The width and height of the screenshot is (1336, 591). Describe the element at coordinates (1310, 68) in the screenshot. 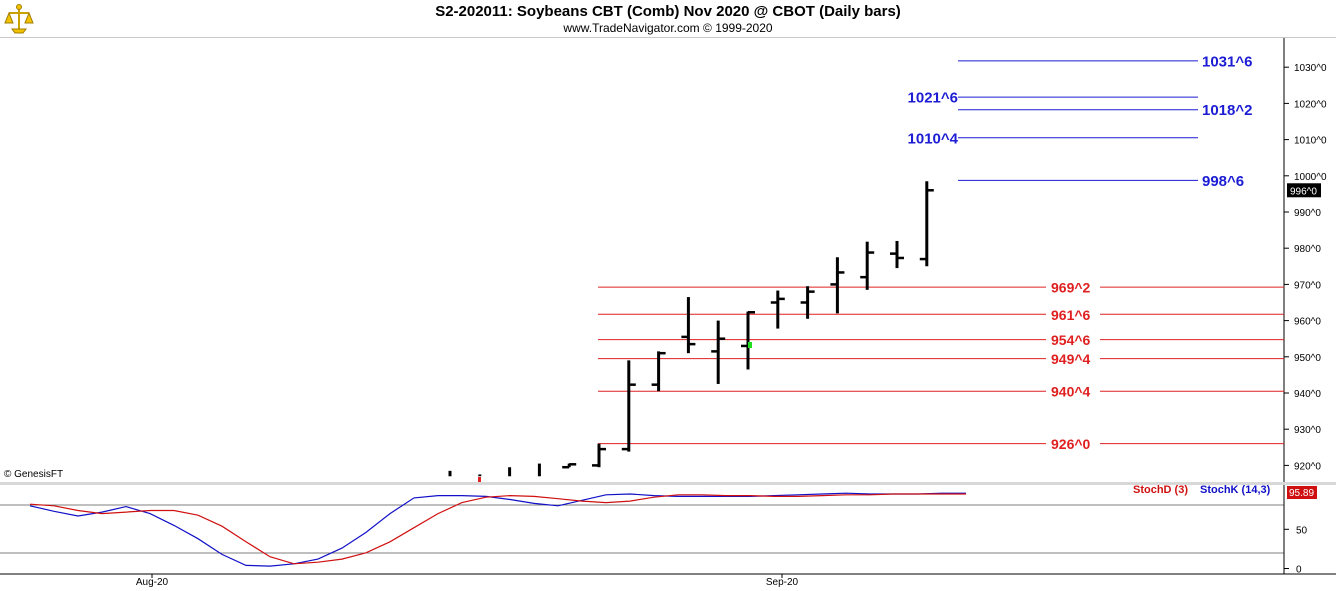

I see `y-tick-label-11: 1030^0` at that location.